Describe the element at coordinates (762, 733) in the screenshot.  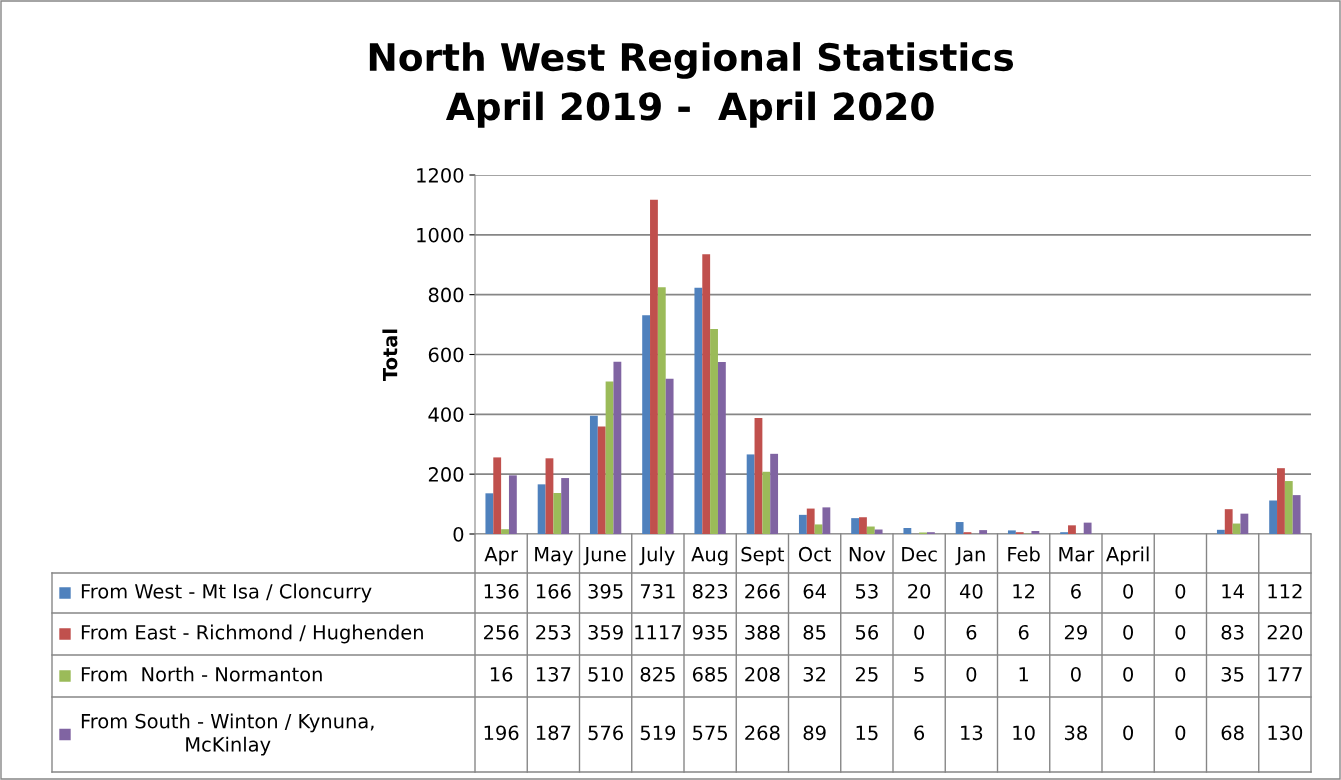
I see `data-label: 268` at that location.